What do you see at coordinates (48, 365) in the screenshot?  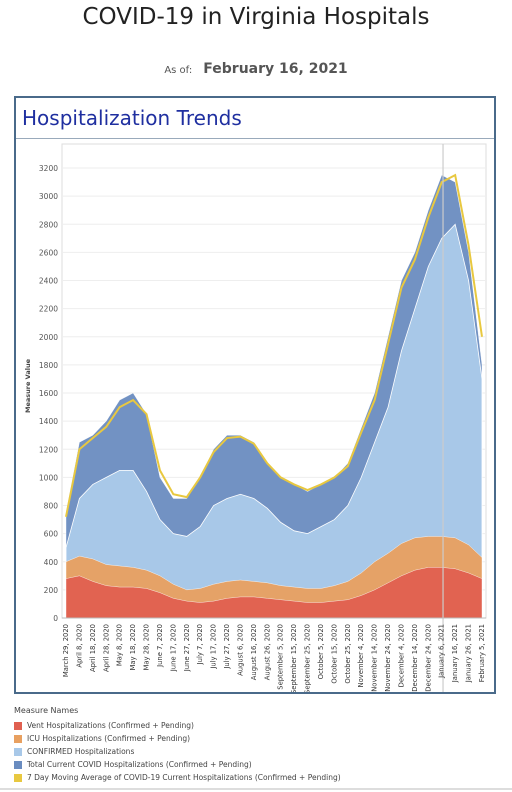 I see `y-tick-label: 1800` at bounding box center [48, 365].